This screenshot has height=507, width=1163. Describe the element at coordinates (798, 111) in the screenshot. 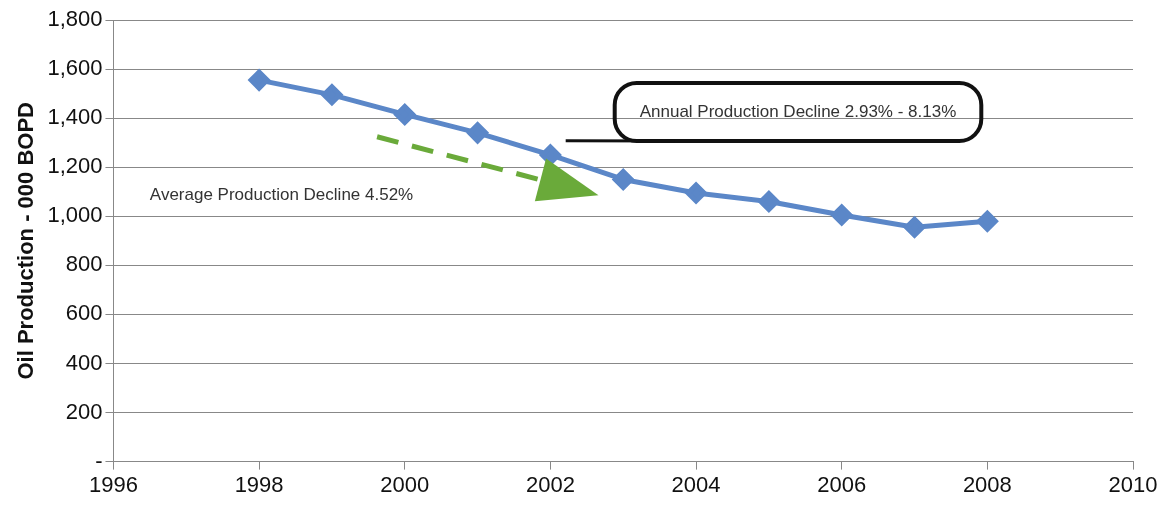

I see `annotation: Annual Production Decline 2.93% - 8.13%` at that location.